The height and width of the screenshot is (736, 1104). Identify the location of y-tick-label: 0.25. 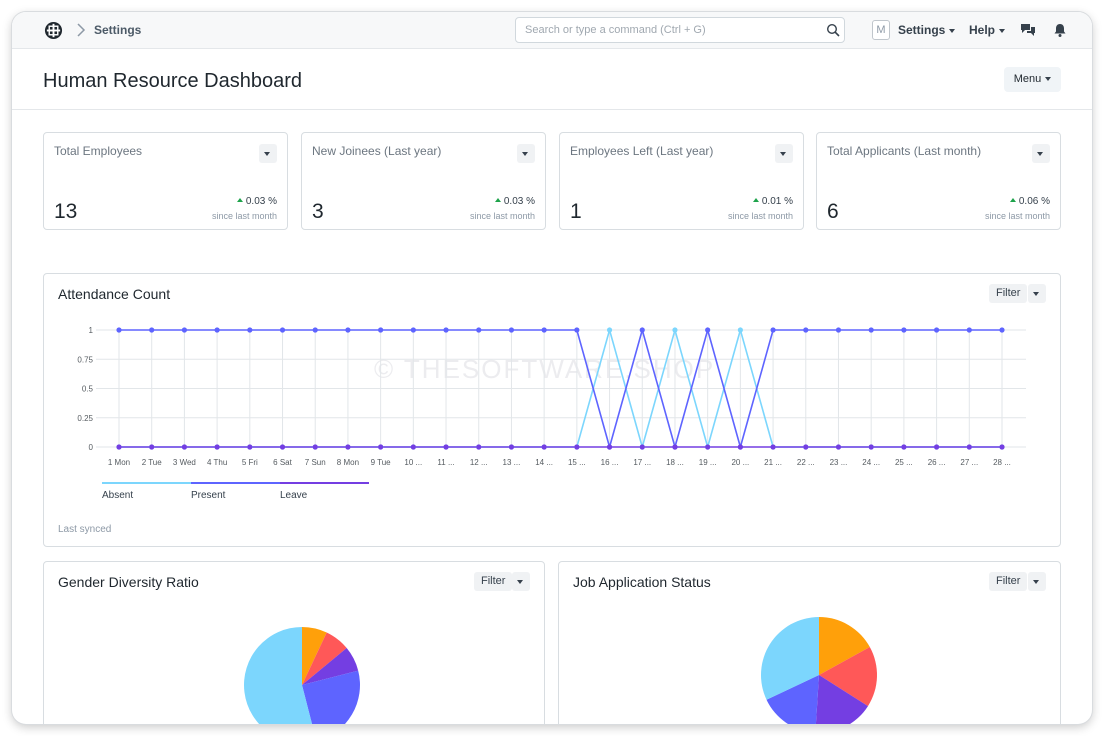
(85, 418).